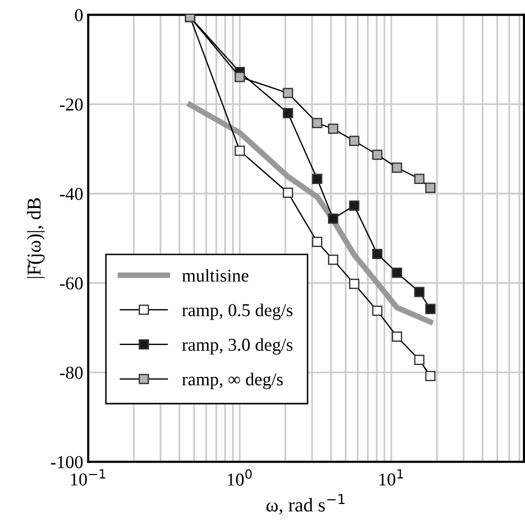 The height and width of the screenshot is (529, 525). I want to click on x-axis-title: ω, rad s$^{−1}$, so click(305, 504).